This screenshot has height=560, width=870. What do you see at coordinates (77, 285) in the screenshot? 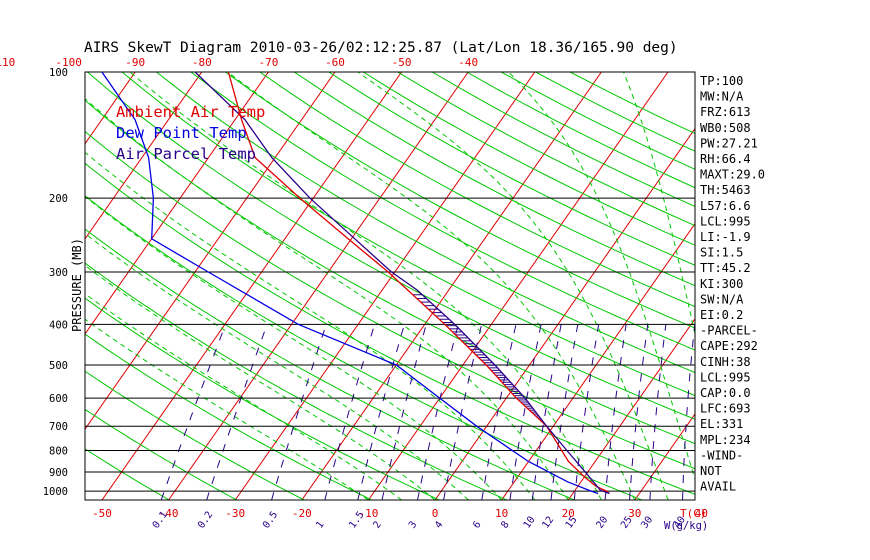
I see `y-axis-label: PRESSURE (MB)` at bounding box center [77, 285].